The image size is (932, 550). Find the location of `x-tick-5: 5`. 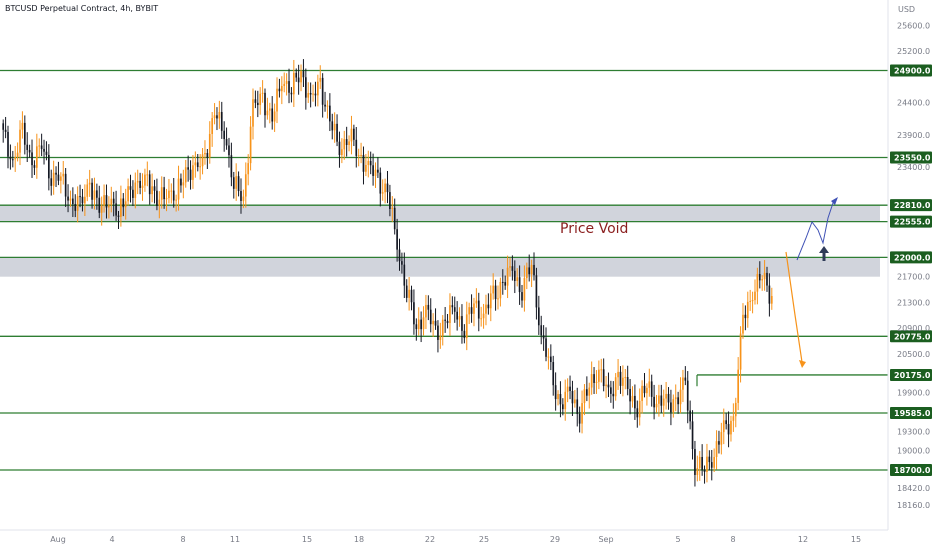

x-tick-5: 5 is located at coordinates (677, 539).